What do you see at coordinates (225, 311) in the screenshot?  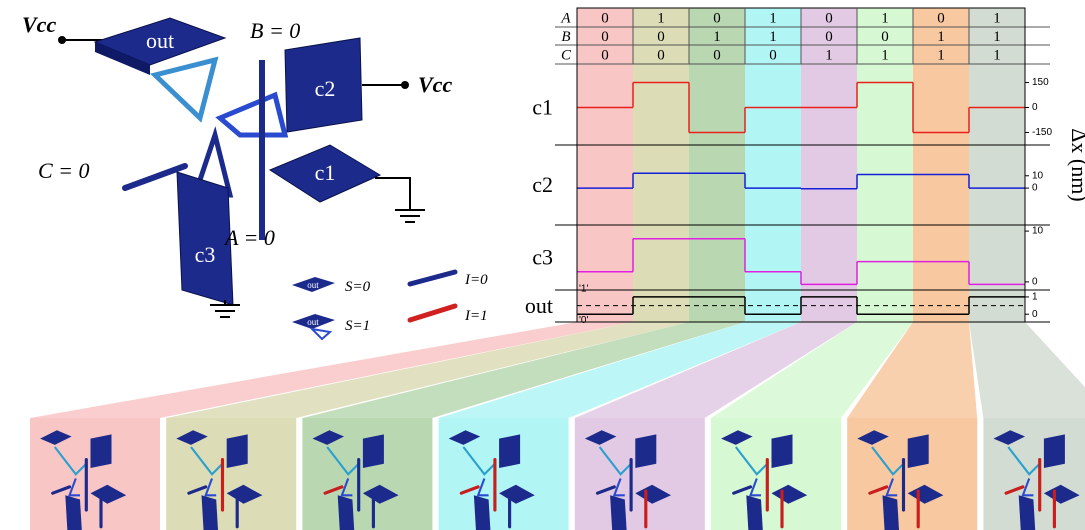 I see `ground` at bounding box center [225, 311].